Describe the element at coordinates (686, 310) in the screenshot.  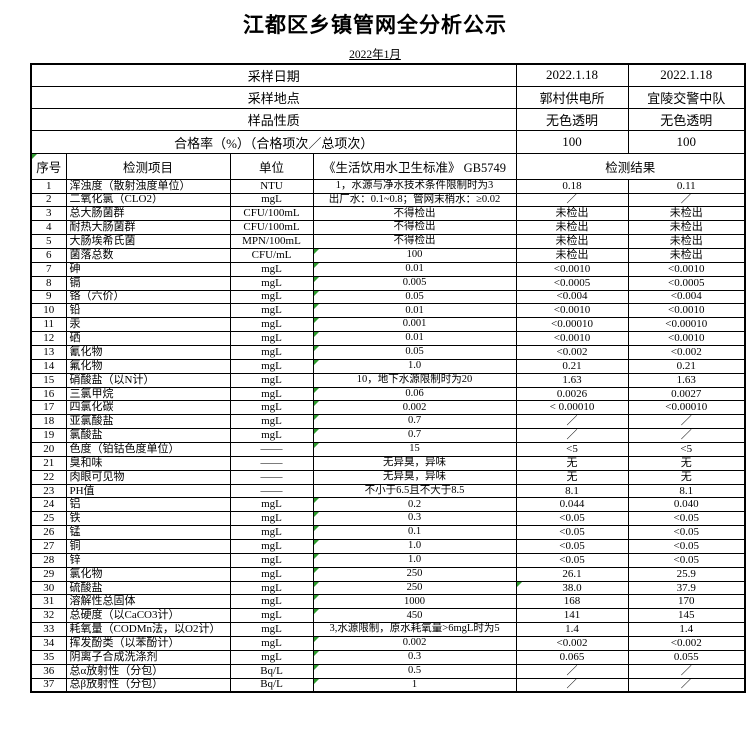
I see `result-site2-text: <0.0010` at that location.